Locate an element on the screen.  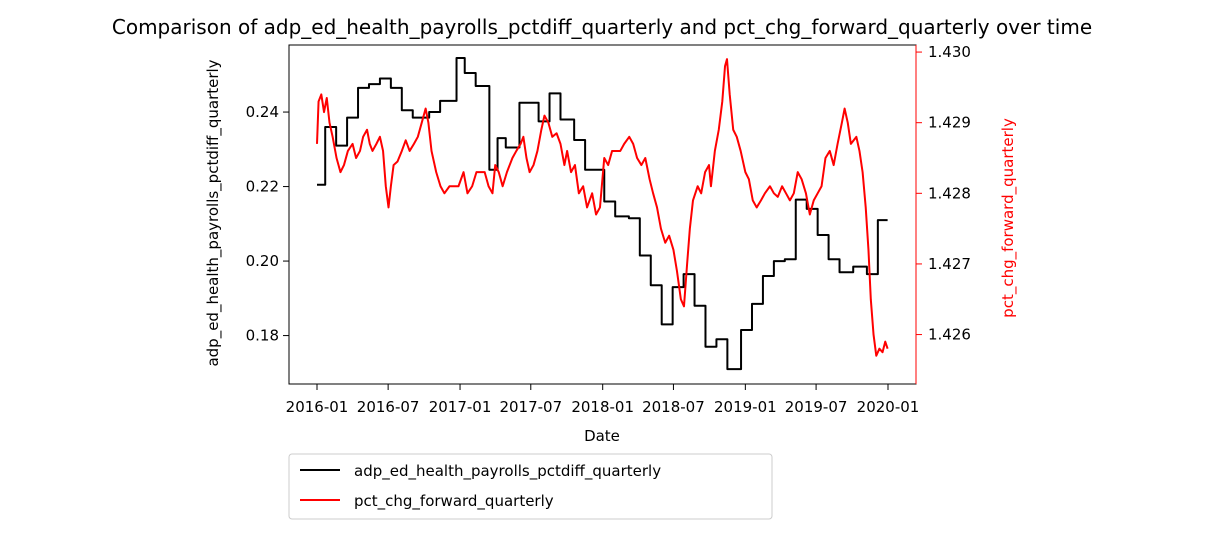
x-tick-label: 2017-01 is located at coordinates (460, 407).